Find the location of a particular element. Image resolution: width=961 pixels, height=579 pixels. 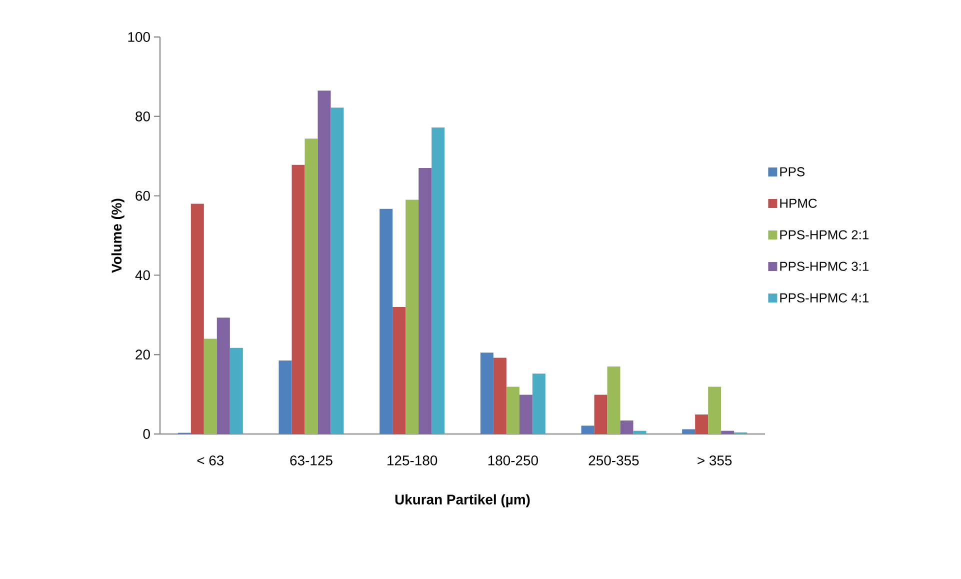

y-axis-title: Volume (%) is located at coordinates (117, 235).